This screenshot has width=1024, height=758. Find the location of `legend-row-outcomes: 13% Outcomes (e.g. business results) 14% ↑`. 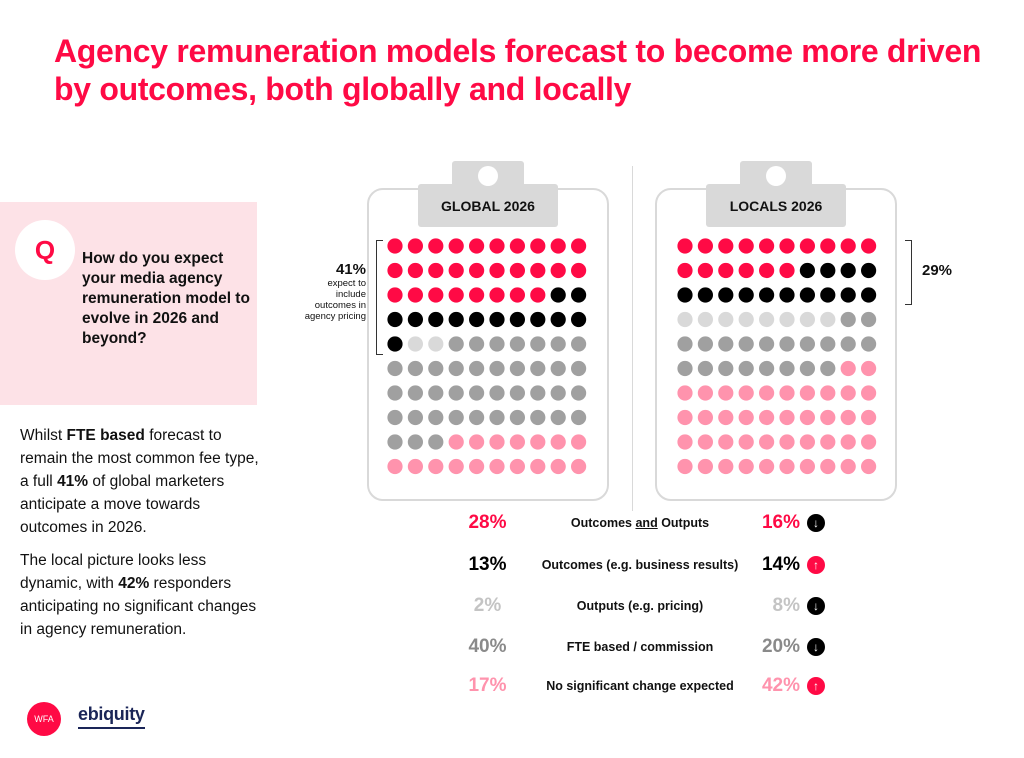

legend-row-outcomes: 13% Outcomes (e.g. business results) 14% ↑ is located at coordinates (645, 565).